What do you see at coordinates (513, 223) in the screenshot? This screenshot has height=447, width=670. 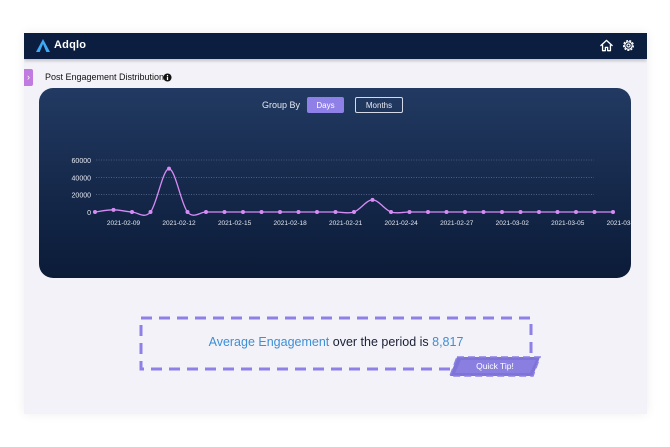 I see `x-tick-label: 2021-03-02` at bounding box center [513, 223].